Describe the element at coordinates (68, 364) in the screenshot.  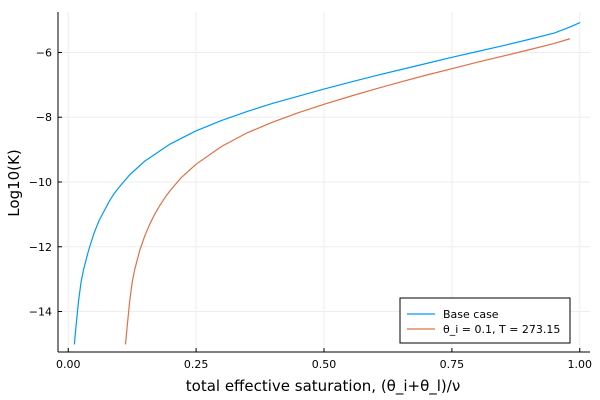
I see `x-tick-label: 0.00` at that location.